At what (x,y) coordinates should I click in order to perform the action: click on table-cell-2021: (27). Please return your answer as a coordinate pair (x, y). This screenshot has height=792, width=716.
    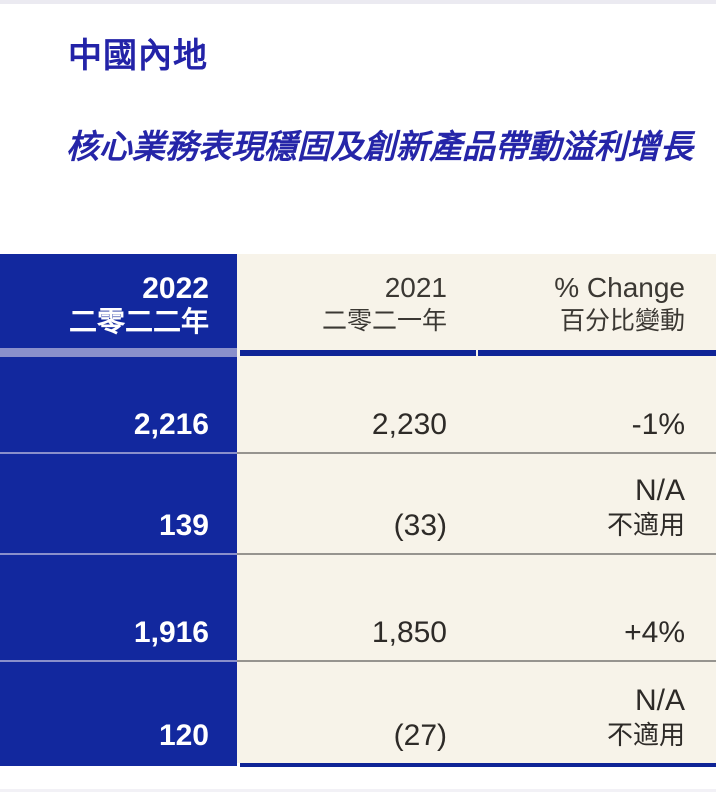
    Looking at the image, I should click on (357, 712).